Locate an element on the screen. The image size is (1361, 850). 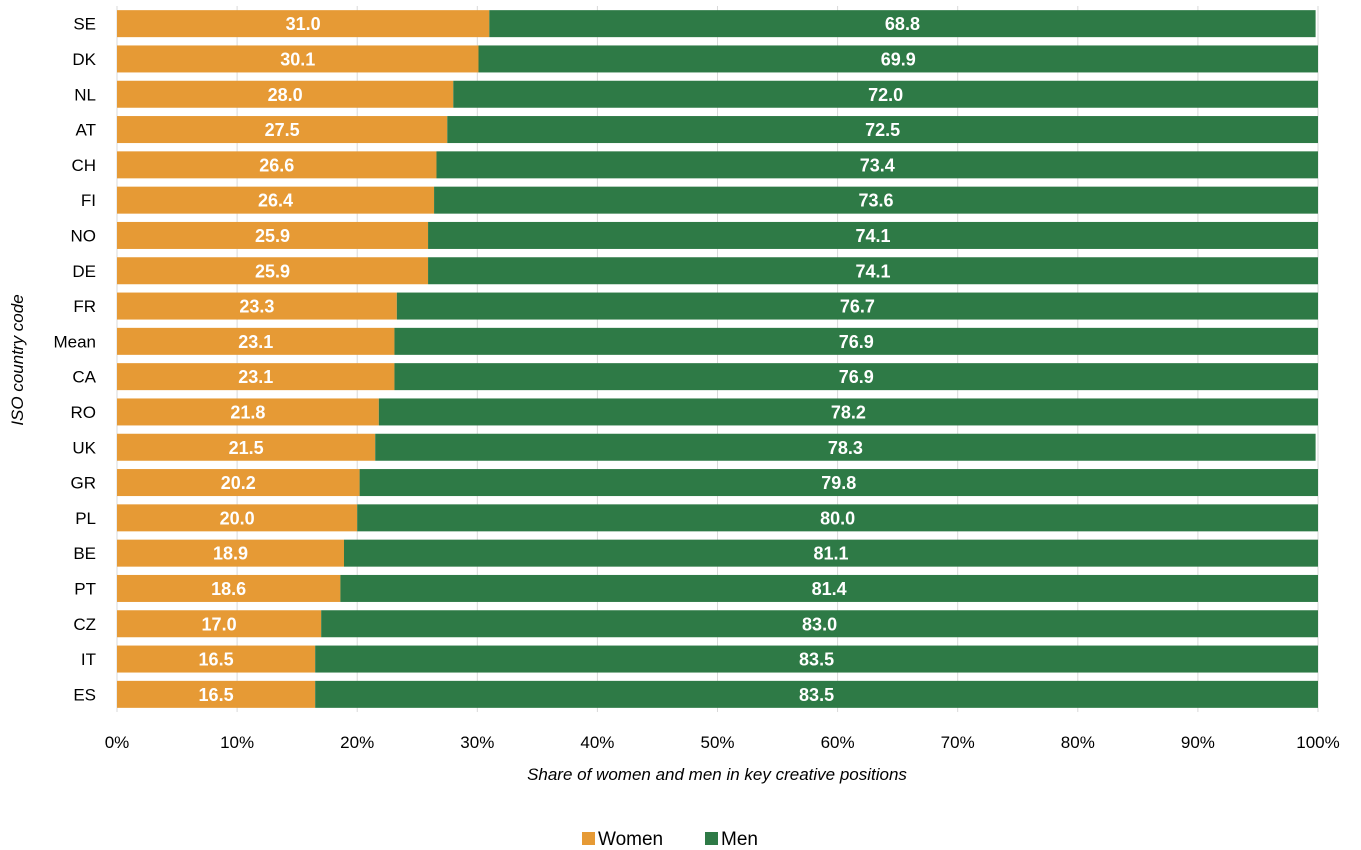
data-label: 72.0 is located at coordinates (885, 95).